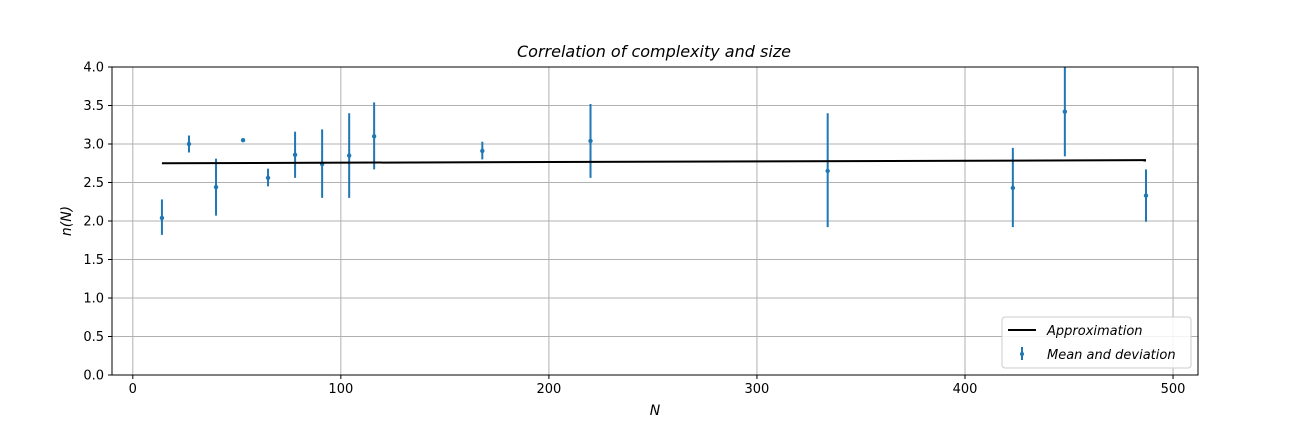 Image resolution: width=1310 pixels, height=441 pixels. Describe the element at coordinates (653, 162) in the screenshot. I see `approximation-line` at that location.